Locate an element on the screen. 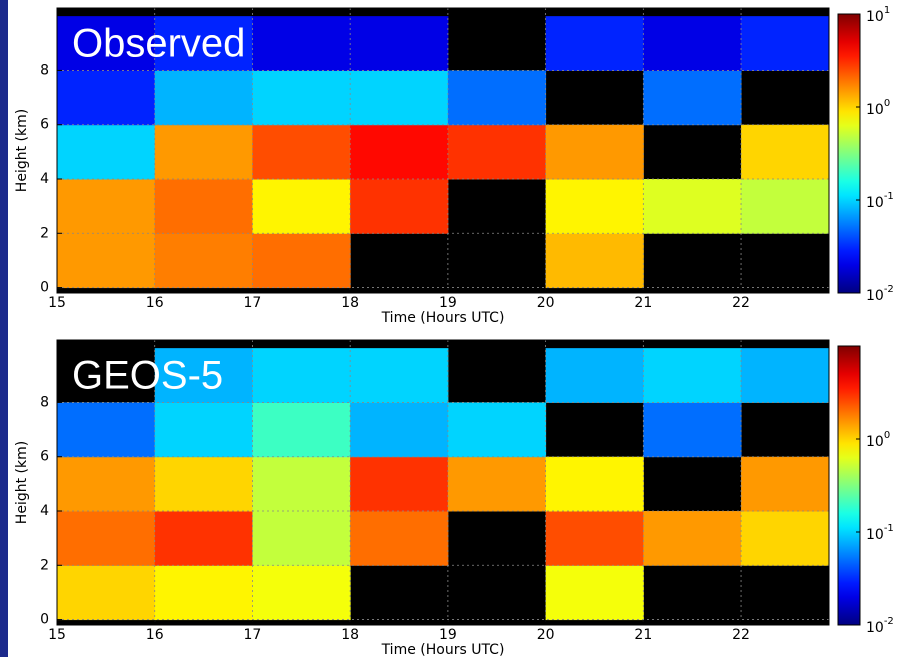  x-tick-label: 16 is located at coordinates (155, 303).